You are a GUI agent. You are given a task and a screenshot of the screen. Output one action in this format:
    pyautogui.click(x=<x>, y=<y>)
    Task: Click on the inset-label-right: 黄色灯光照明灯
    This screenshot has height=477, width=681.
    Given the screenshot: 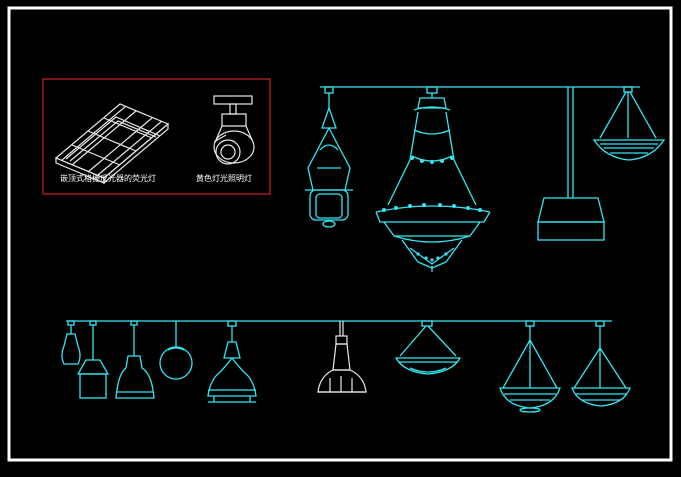 What is the action you would take?
    pyautogui.click(x=224, y=178)
    